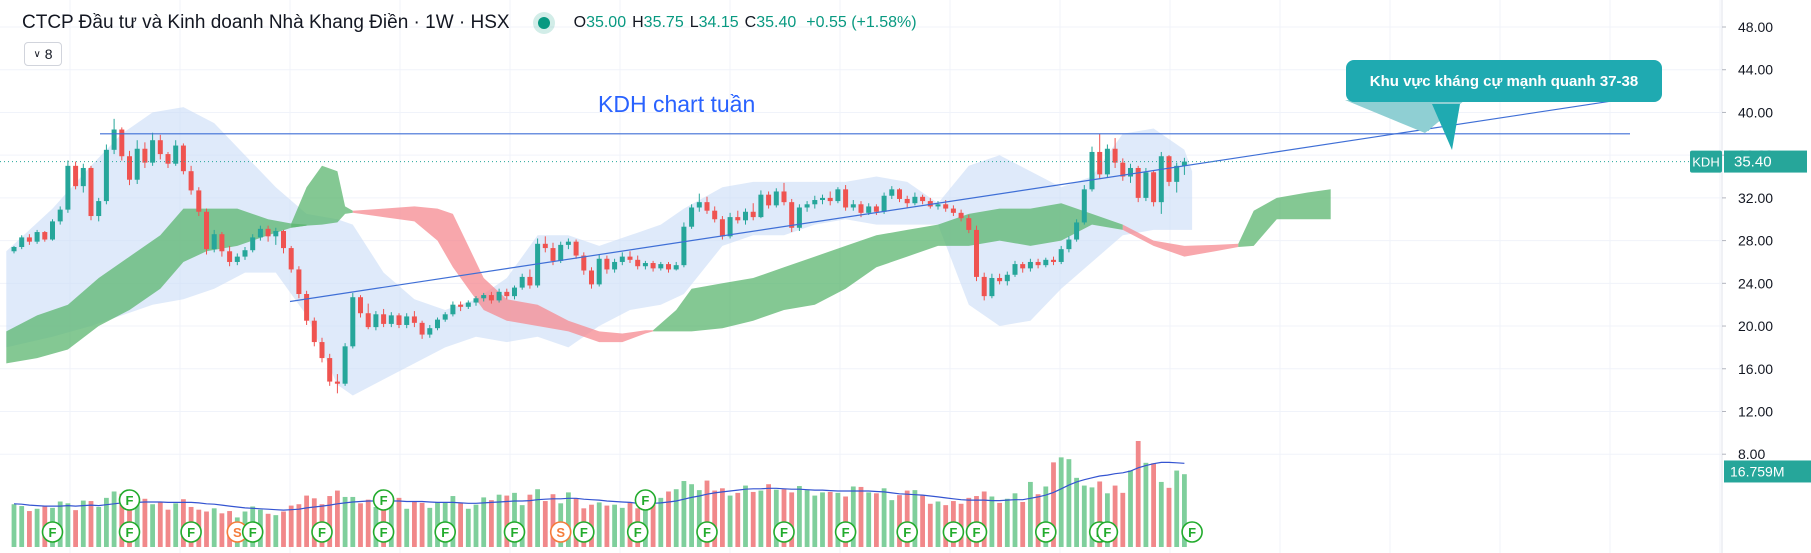 The width and height of the screenshot is (1811, 553). Describe the element at coordinates (1504, 81) in the screenshot. I see `callout-text: Khu vực kháng cự mạnh quanh 37-38` at that location.